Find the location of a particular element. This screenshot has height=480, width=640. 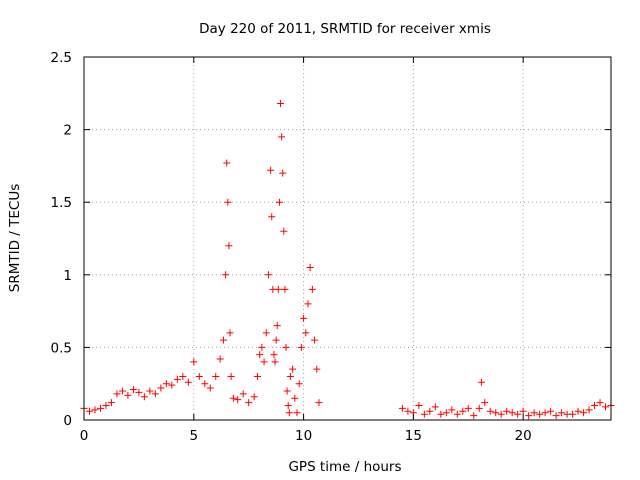

x-tick-label: 0 is located at coordinates (84, 436).